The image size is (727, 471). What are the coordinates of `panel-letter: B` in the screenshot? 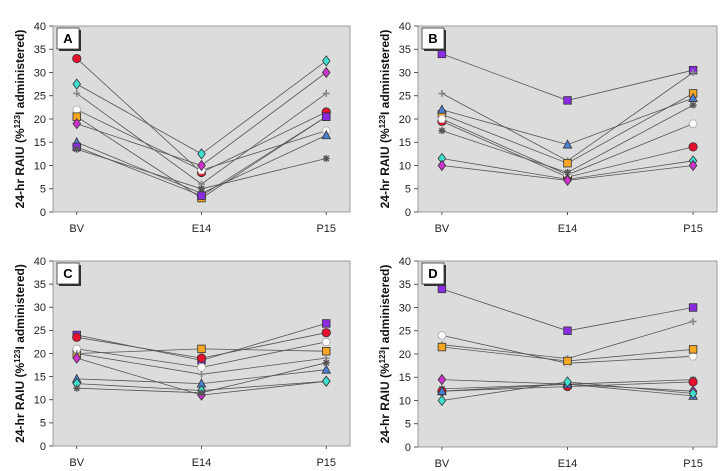 It's located at (432, 38).